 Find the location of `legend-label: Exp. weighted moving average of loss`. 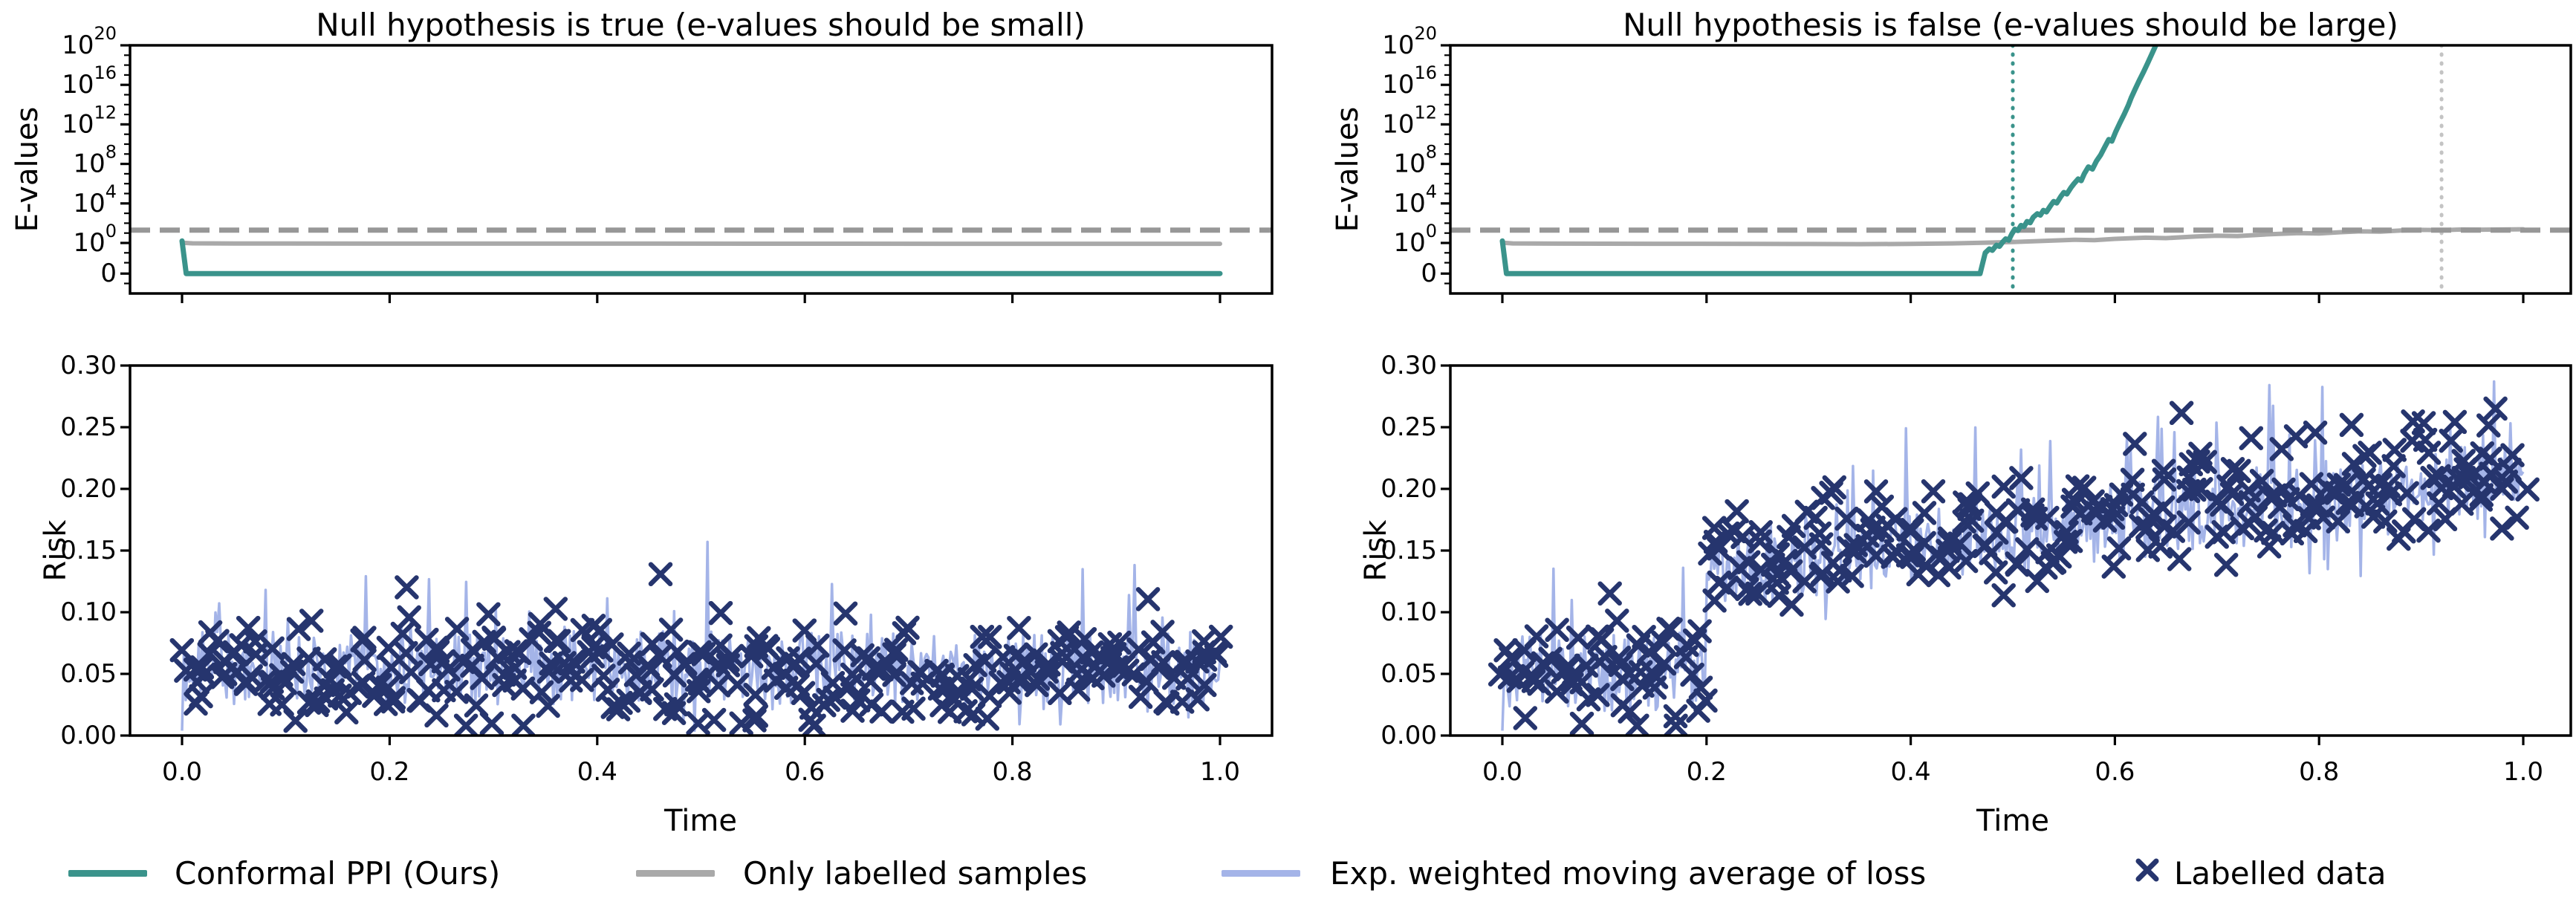

legend-label: Exp. weighted moving average of loss is located at coordinates (1628, 873).